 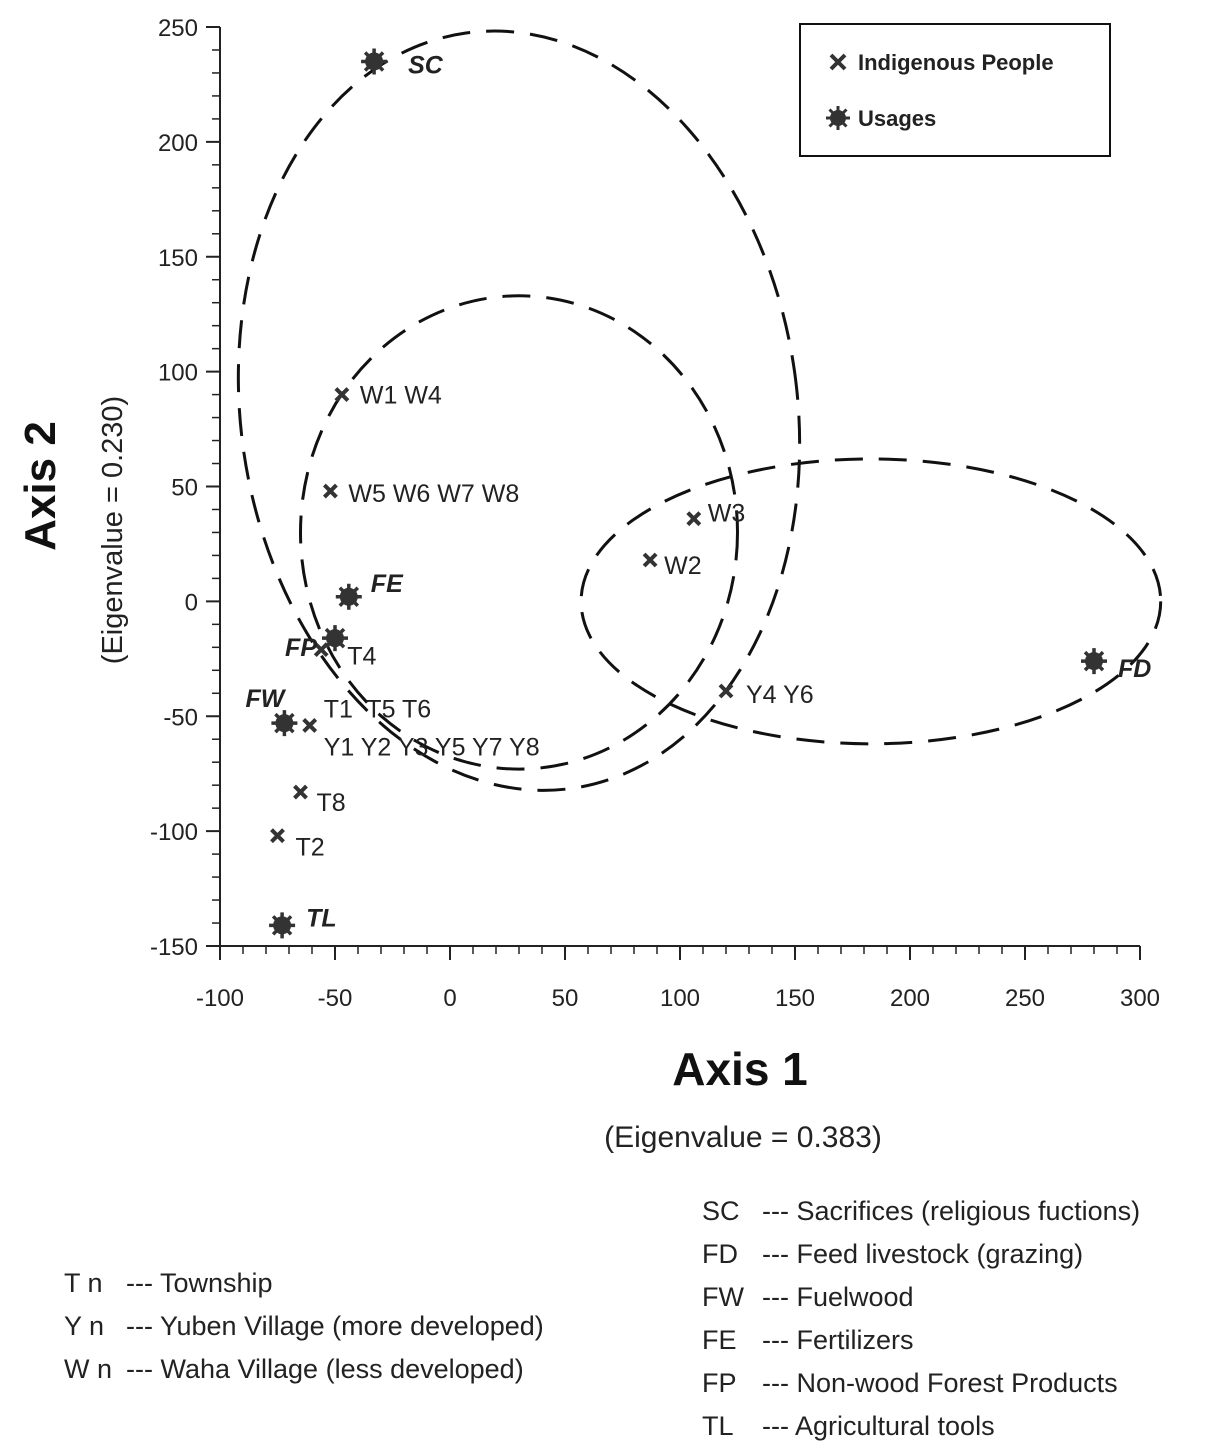 I want to click on y-axis-title: Axis 2, so click(x=40, y=486).